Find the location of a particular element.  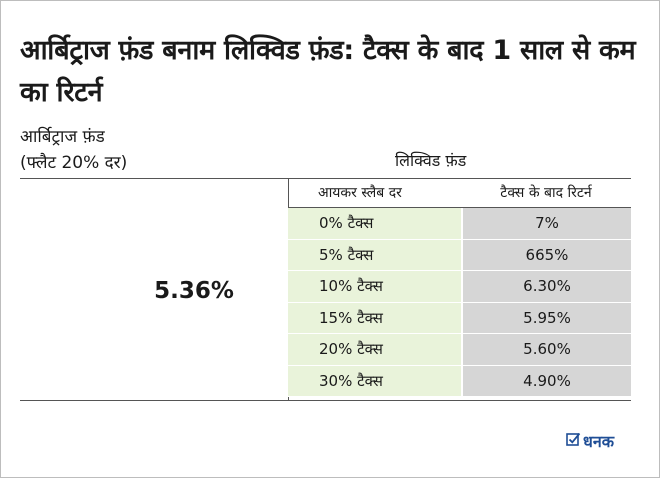

dhanak-logo: धनक is located at coordinates (590, 441).